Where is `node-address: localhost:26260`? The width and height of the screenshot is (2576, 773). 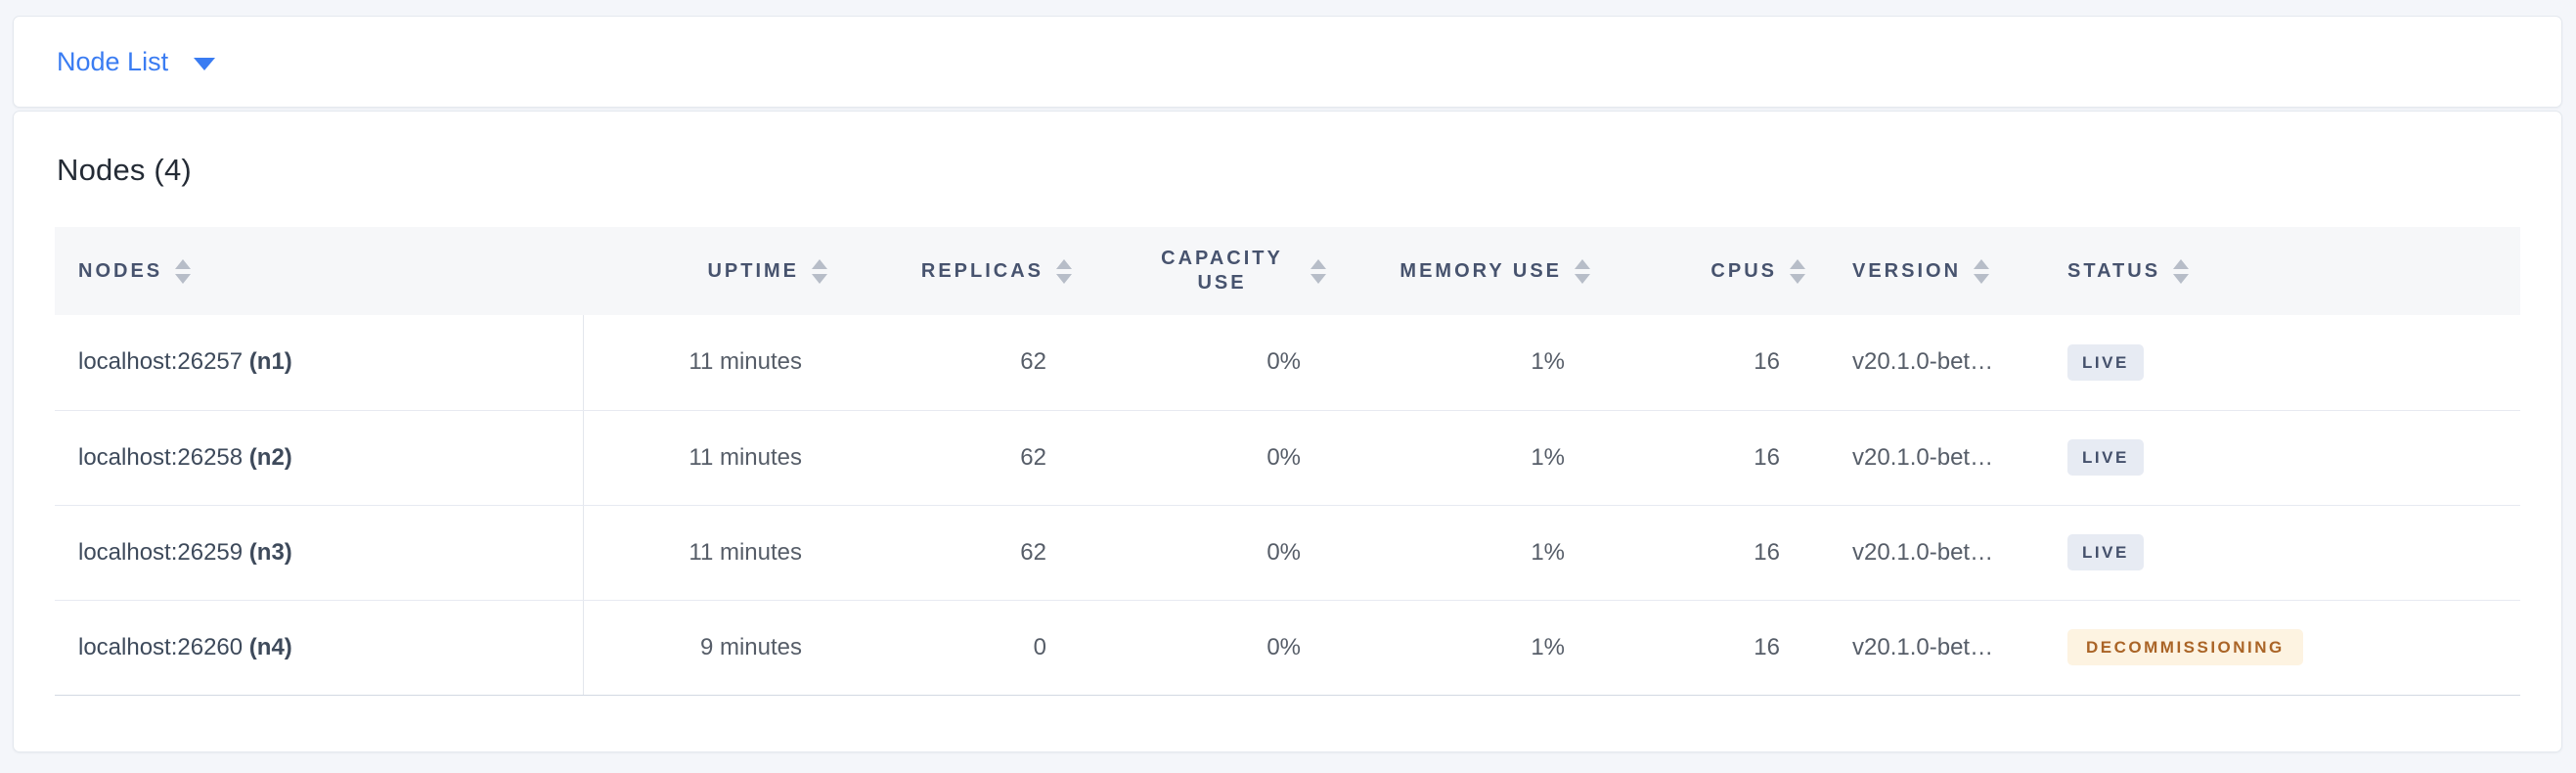 node-address: localhost:26260 is located at coordinates (163, 646).